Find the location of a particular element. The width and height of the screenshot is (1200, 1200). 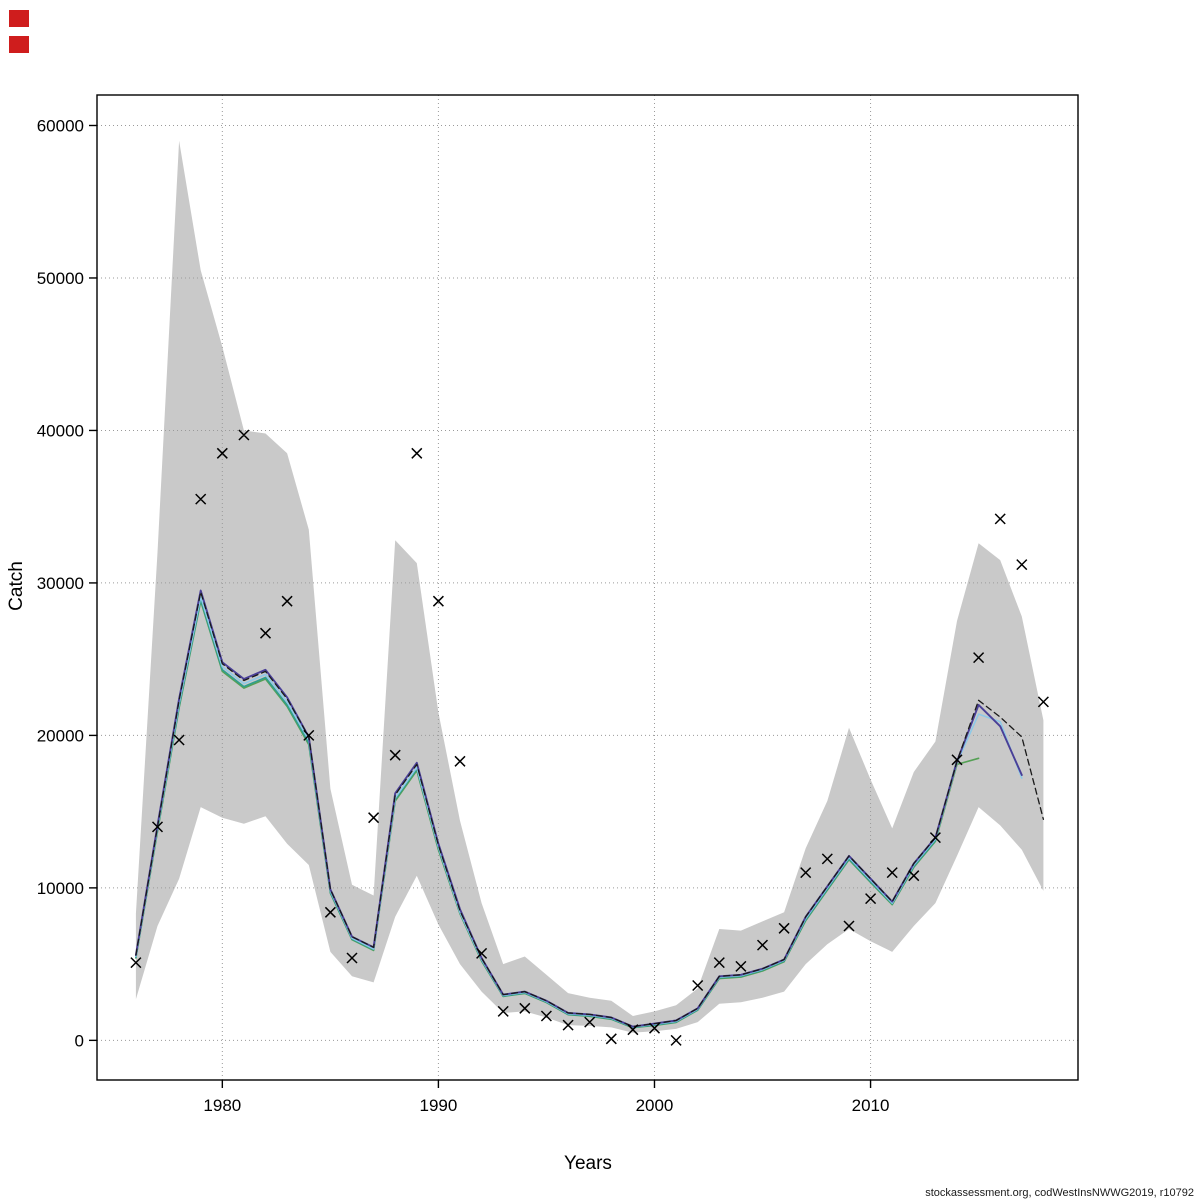

x-axis-label: Years is located at coordinates (588, 1163).